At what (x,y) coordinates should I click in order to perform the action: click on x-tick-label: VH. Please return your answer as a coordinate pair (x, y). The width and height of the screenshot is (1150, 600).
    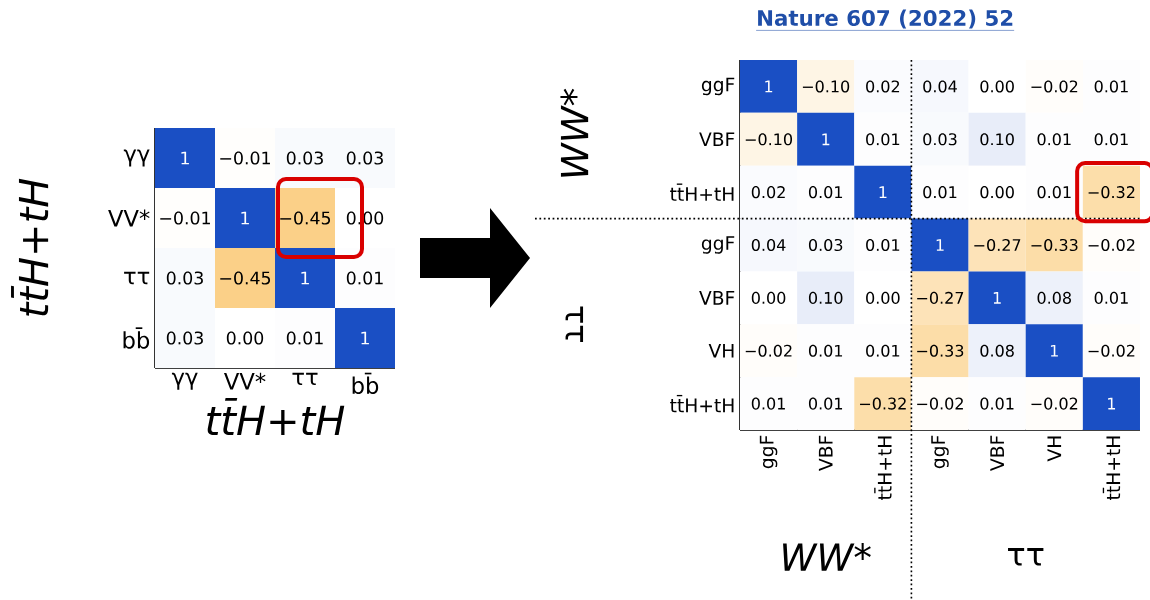
    Looking at the image, I should click on (1054, 449).